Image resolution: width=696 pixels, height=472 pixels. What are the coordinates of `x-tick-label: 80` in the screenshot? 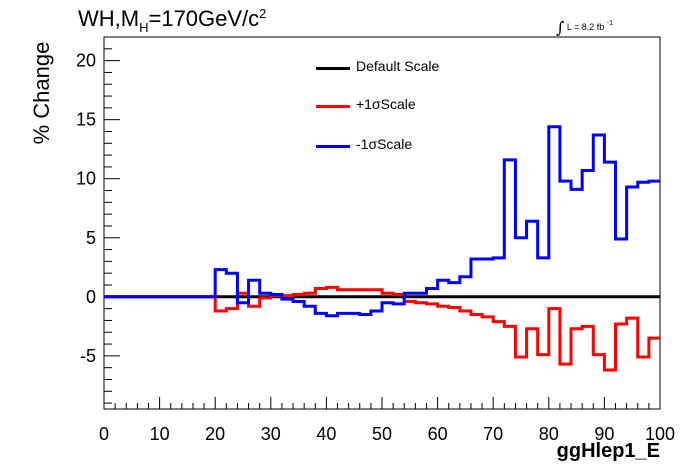 It's located at (549, 434).